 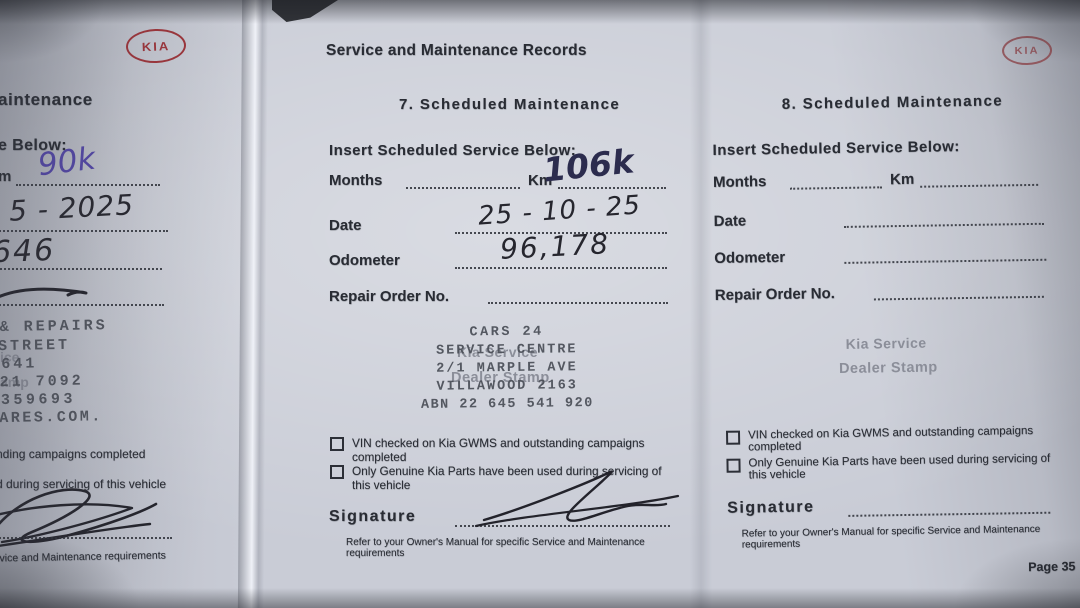 What do you see at coordinates (555, 246) in the screenshot?
I see `odometer-handwritten-value: 96,178` at bounding box center [555, 246].